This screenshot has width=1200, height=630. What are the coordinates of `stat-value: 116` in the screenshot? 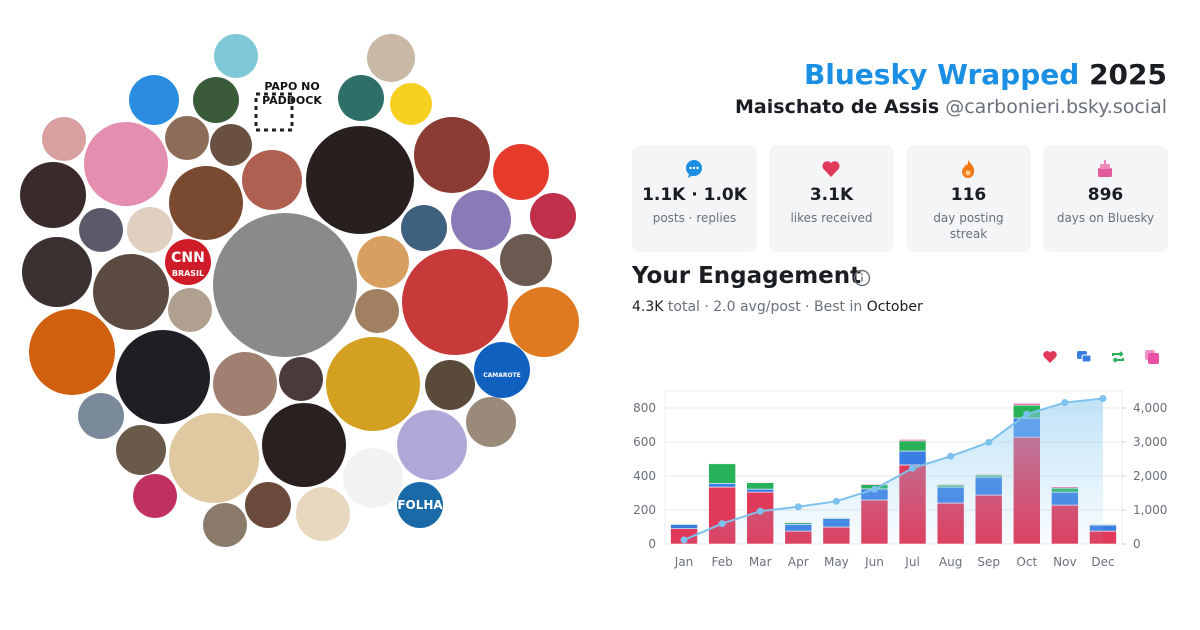 It's located at (968, 195).